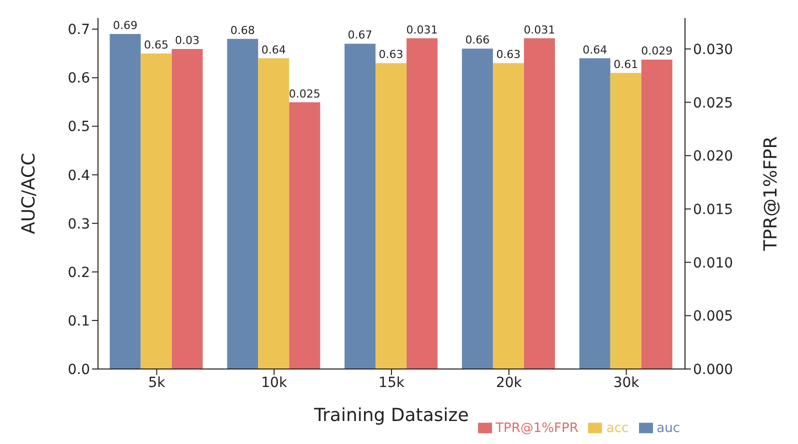 The image size is (798, 444). I want to click on y2-tick-label: 0.010, so click(713, 263).